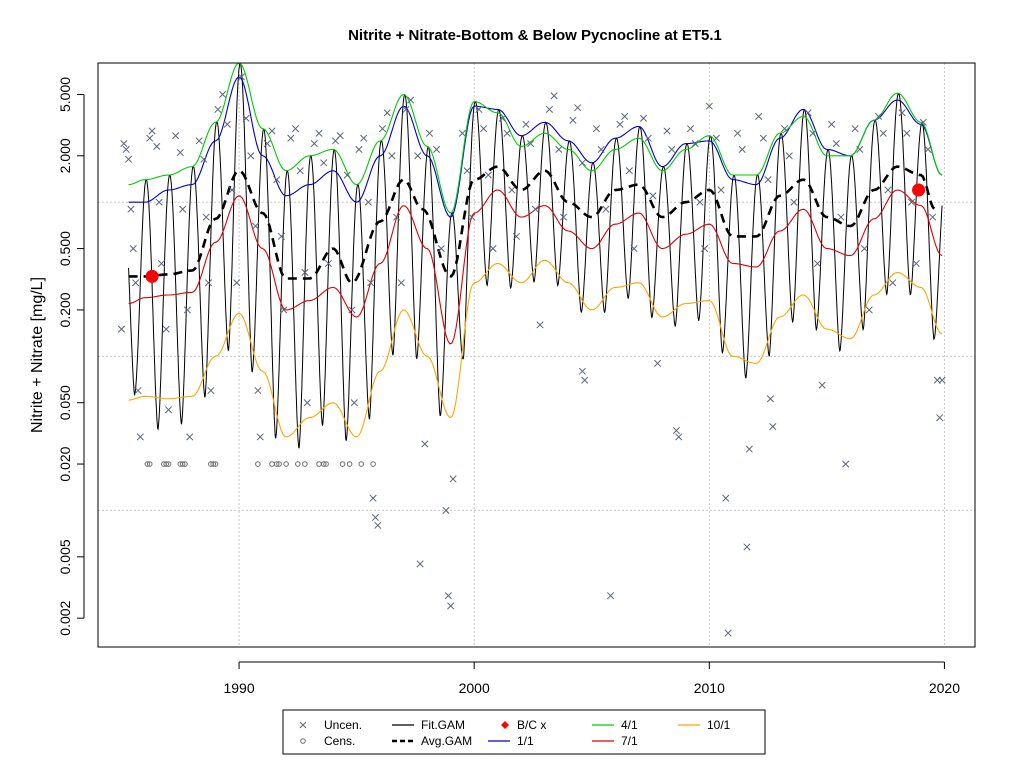  What do you see at coordinates (343, 725) in the screenshot?
I see `legend-label: Uncen.` at bounding box center [343, 725].